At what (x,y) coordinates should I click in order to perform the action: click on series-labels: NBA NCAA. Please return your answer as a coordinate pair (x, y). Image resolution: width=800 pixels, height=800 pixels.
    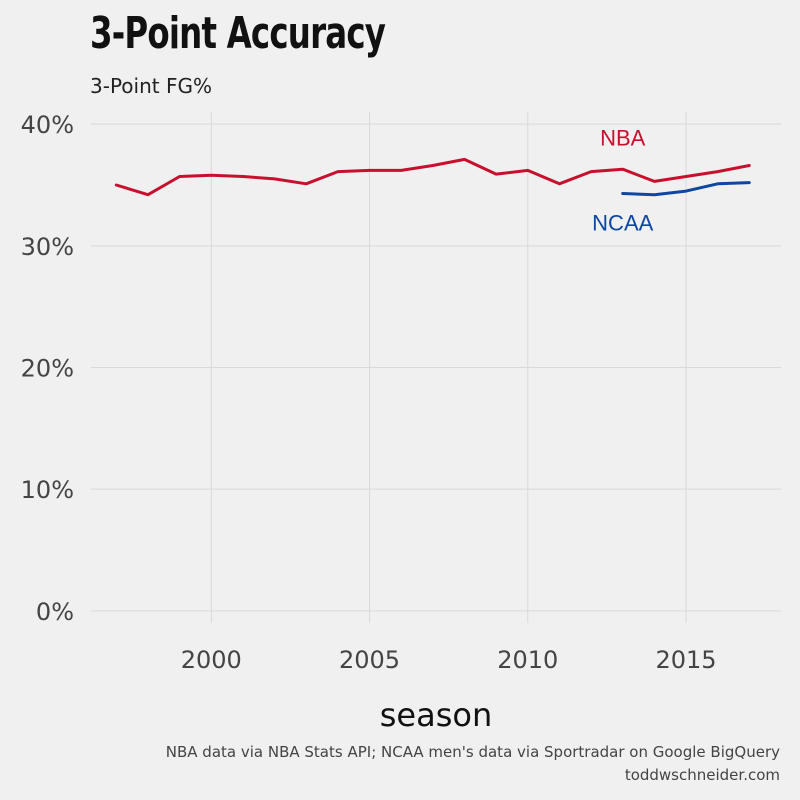
    Looking at the image, I should click on (622, 181).